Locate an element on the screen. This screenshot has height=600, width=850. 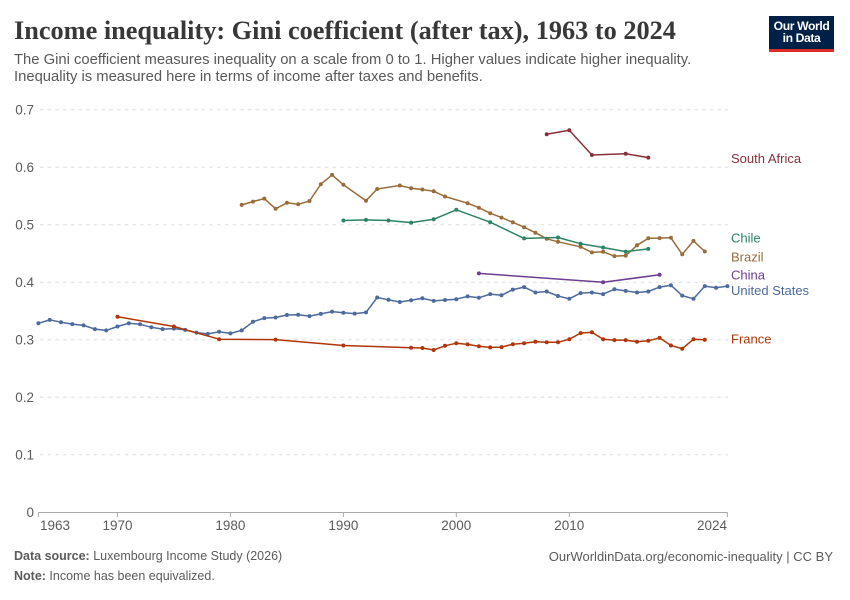
svg-text: 1963 is located at coordinates (55, 525).